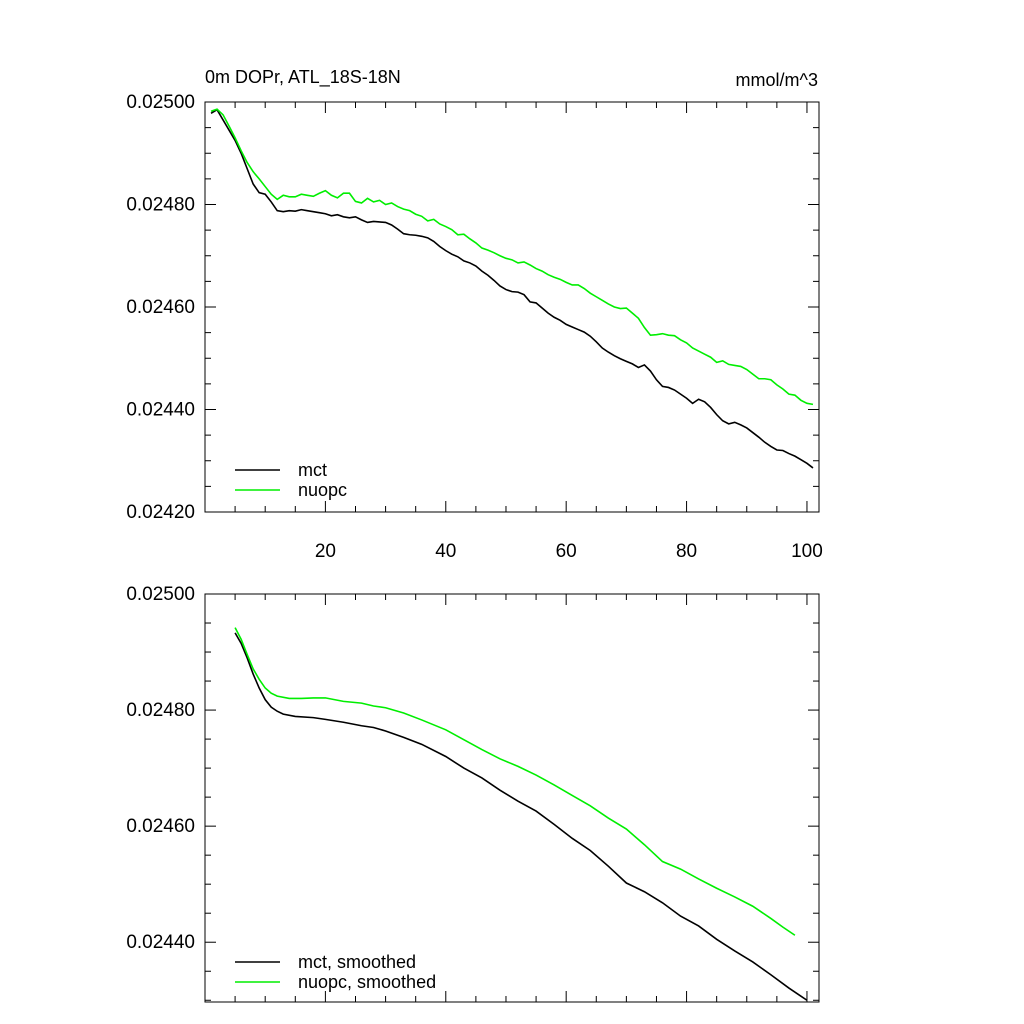 The width and height of the screenshot is (1024, 1024). I want to click on legend-label: mct, so click(312, 470).